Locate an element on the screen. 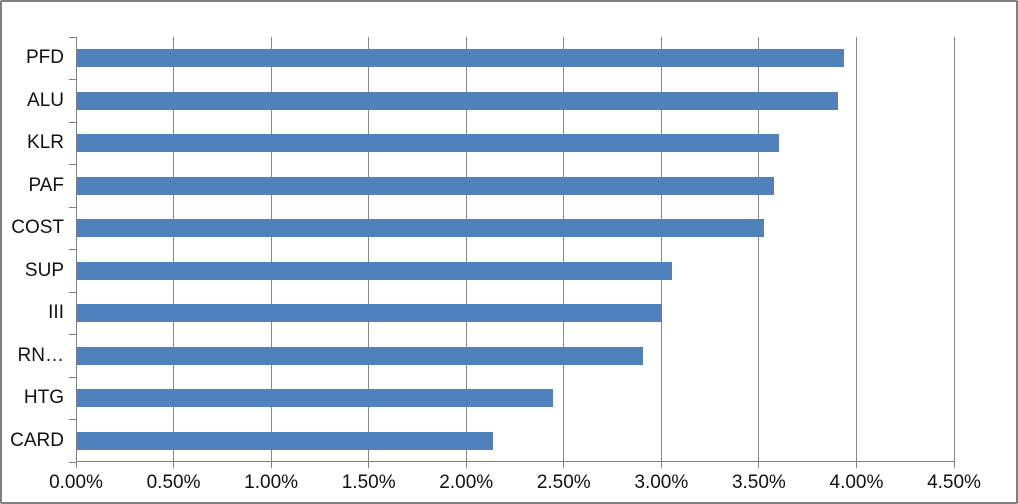 The width and height of the screenshot is (1018, 504). bar-card is located at coordinates (285, 440).